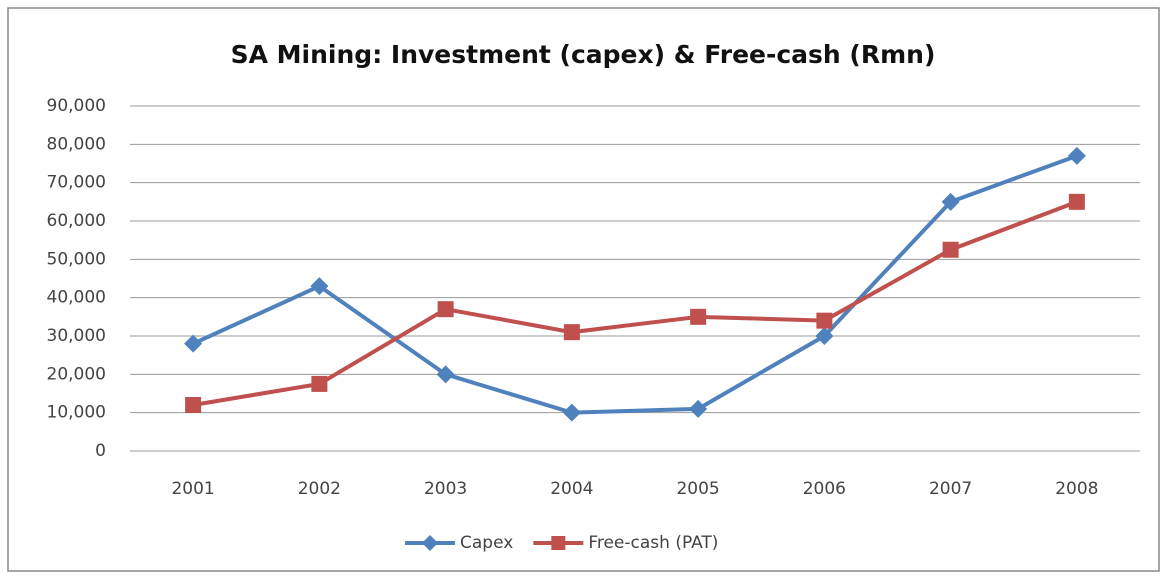  Describe the element at coordinates (445, 489) in the screenshot. I see `x-tick-label: 2003` at that location.